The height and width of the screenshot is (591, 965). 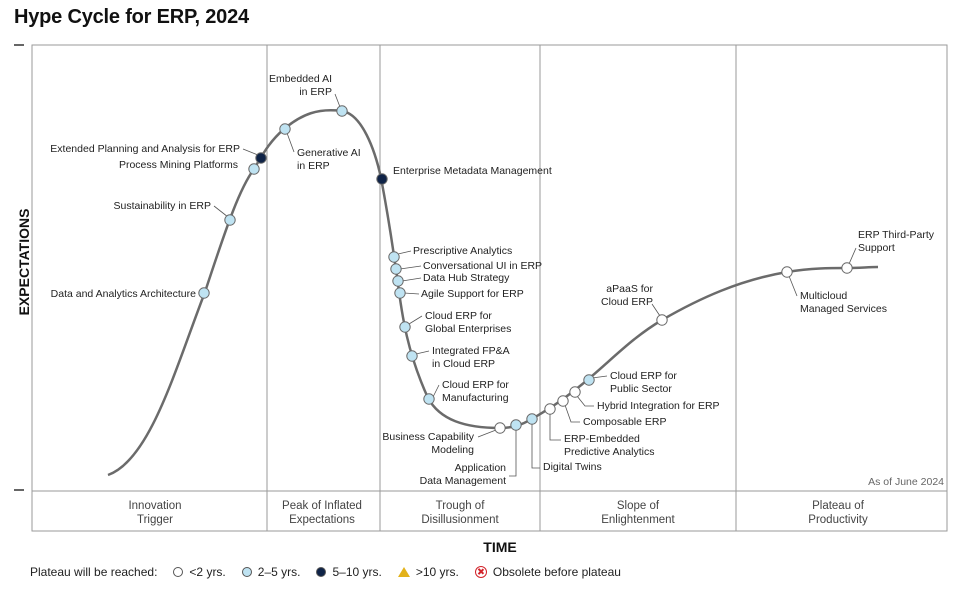 I want to click on legend-label: >10 yrs., so click(x=437, y=572).